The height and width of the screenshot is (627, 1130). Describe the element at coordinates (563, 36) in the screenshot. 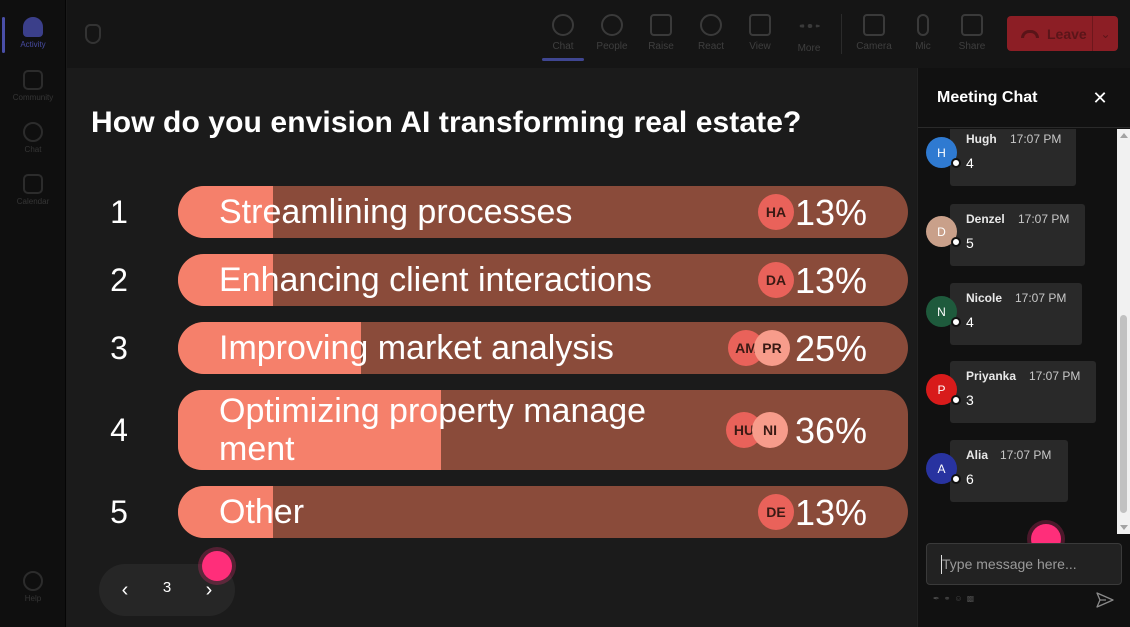

I see `toolbar-chat-button: Chat` at that location.